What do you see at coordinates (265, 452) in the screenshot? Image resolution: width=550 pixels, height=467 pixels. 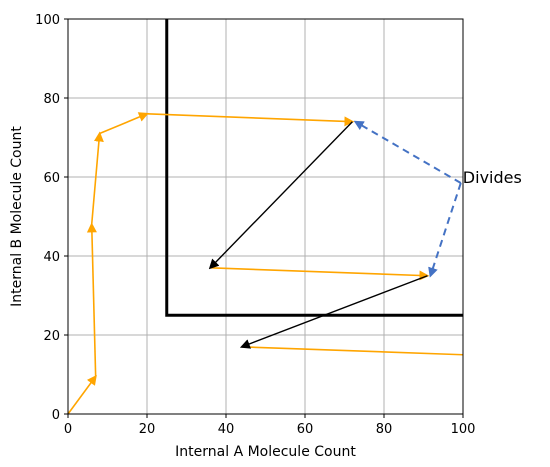 I see `x-axis-label: Internal A Molecule Count` at bounding box center [265, 452].